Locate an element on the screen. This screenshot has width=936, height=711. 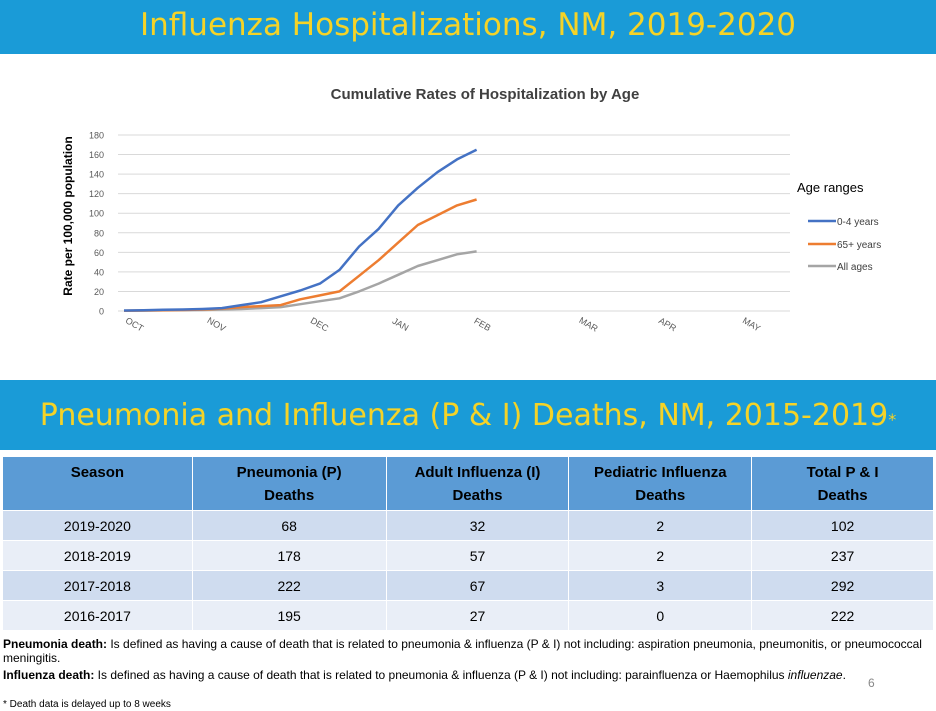
chart-series-lines is located at coordinates (300, 230).